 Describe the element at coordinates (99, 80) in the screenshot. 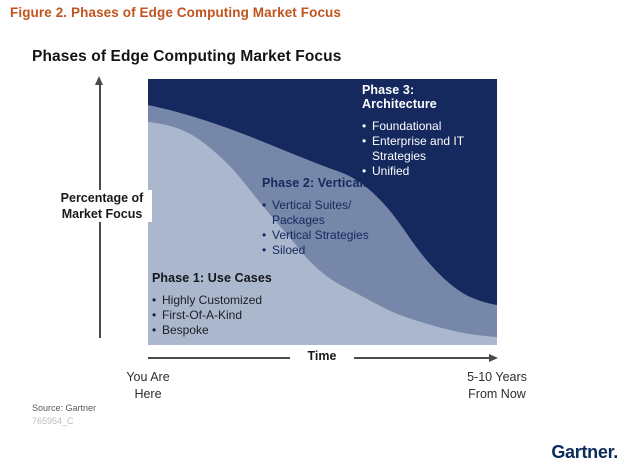

I see `y-axis-arrow-up-icon` at that location.